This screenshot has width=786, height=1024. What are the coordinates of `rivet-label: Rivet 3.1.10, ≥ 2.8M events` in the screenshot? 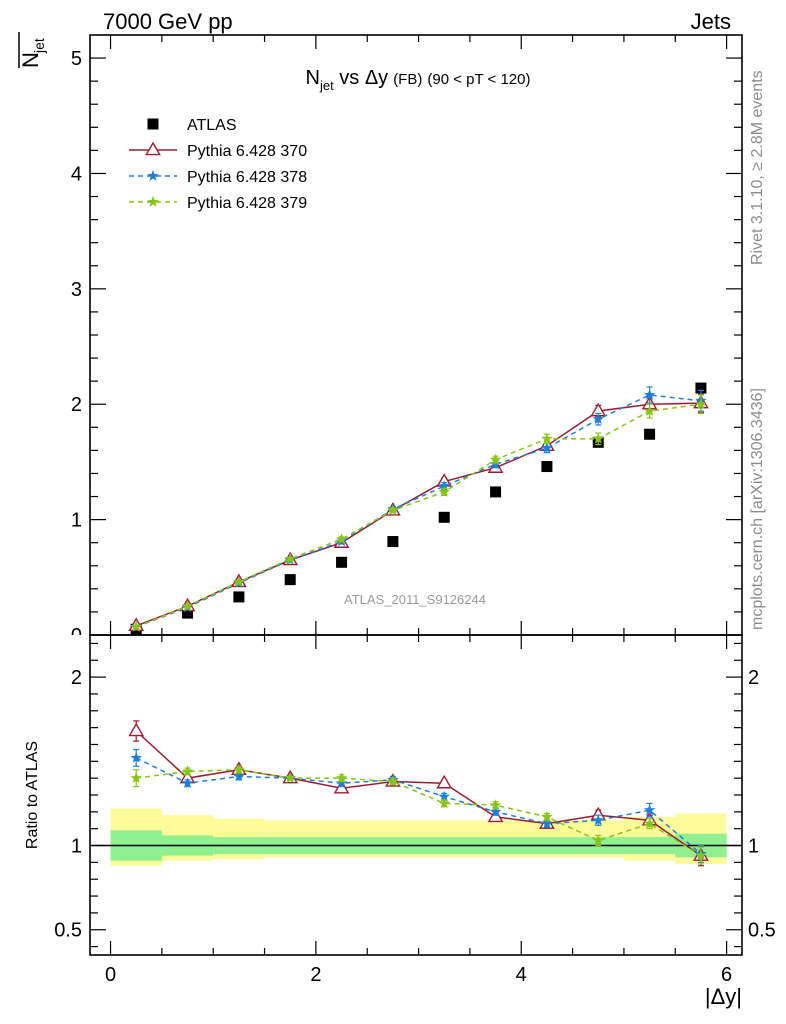 It's located at (757, 167).